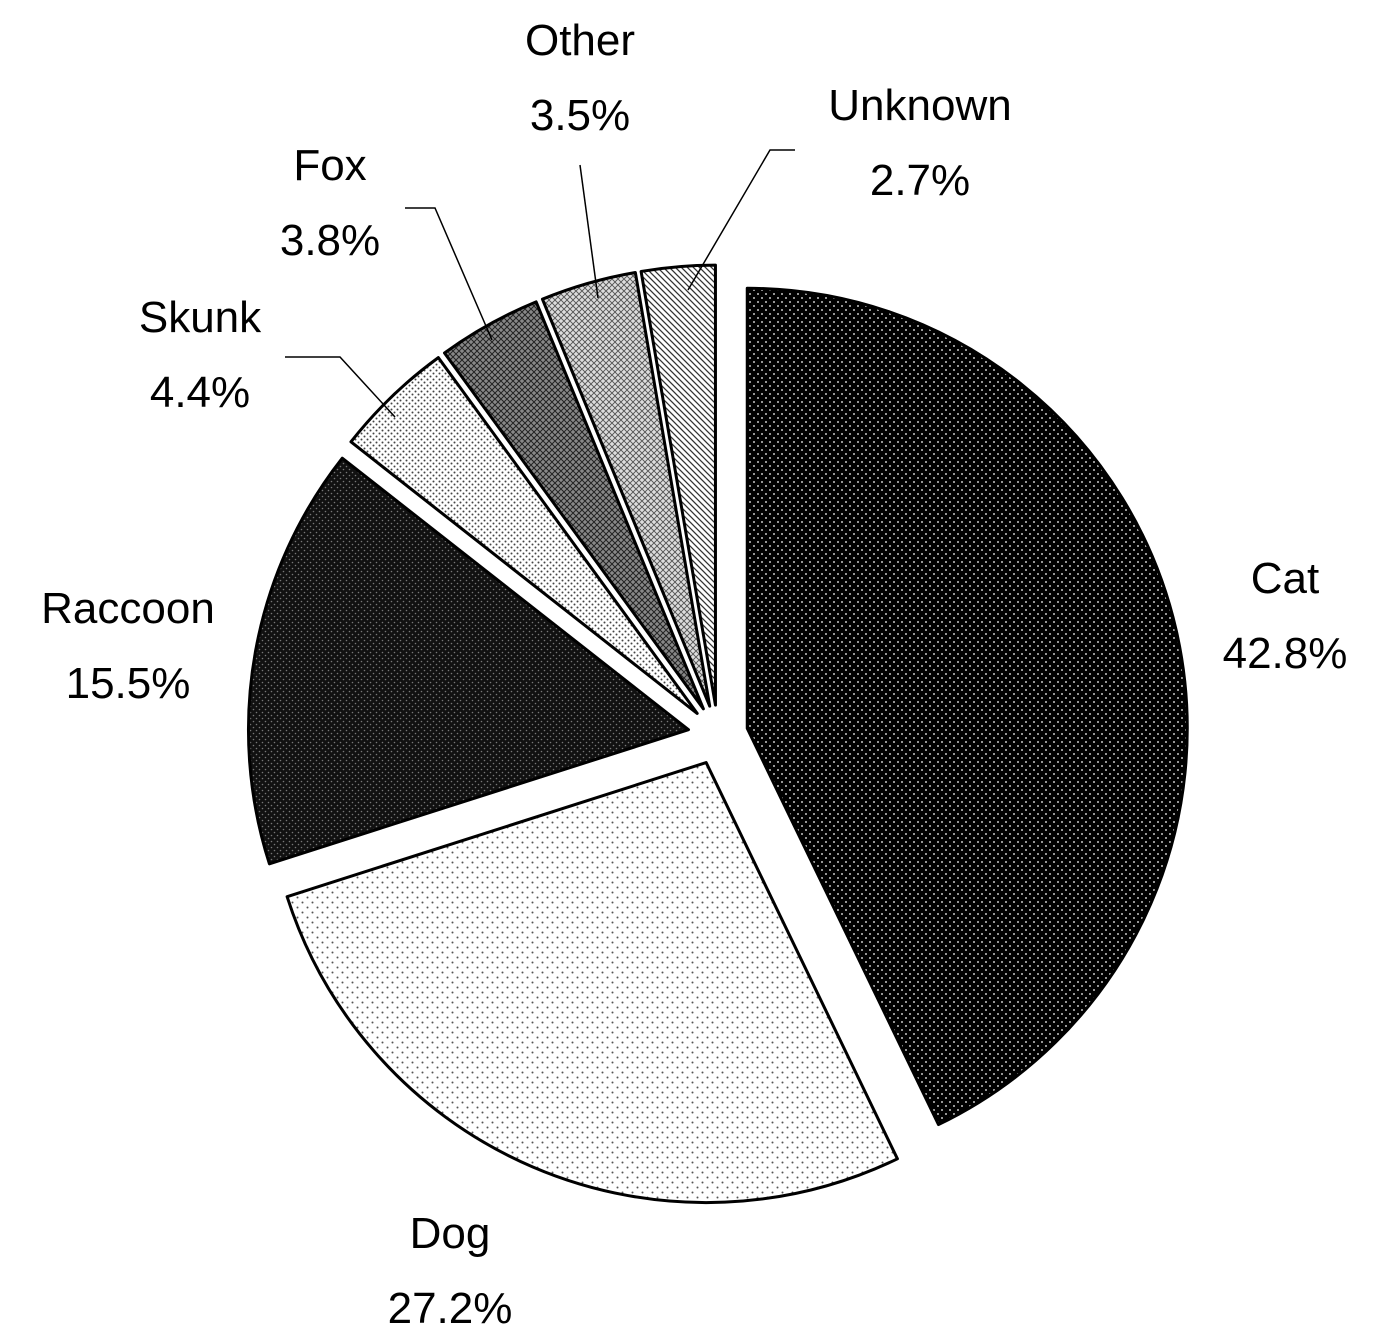 The width and height of the screenshot is (1375, 1329). What do you see at coordinates (128, 608) in the screenshot?
I see `slice-label-raccoon: Raccoon` at bounding box center [128, 608].